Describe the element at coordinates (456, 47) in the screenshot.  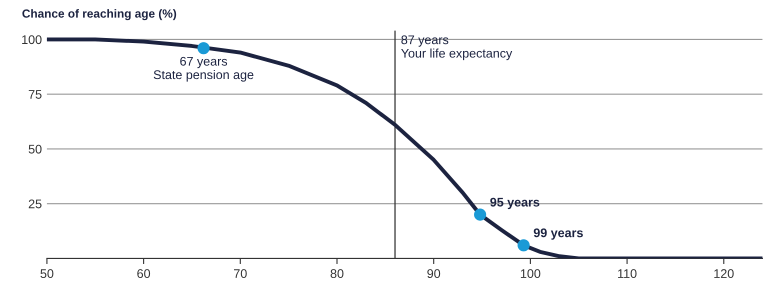
I see `ref-line-label: 87 years Your life expectancy` at that location.